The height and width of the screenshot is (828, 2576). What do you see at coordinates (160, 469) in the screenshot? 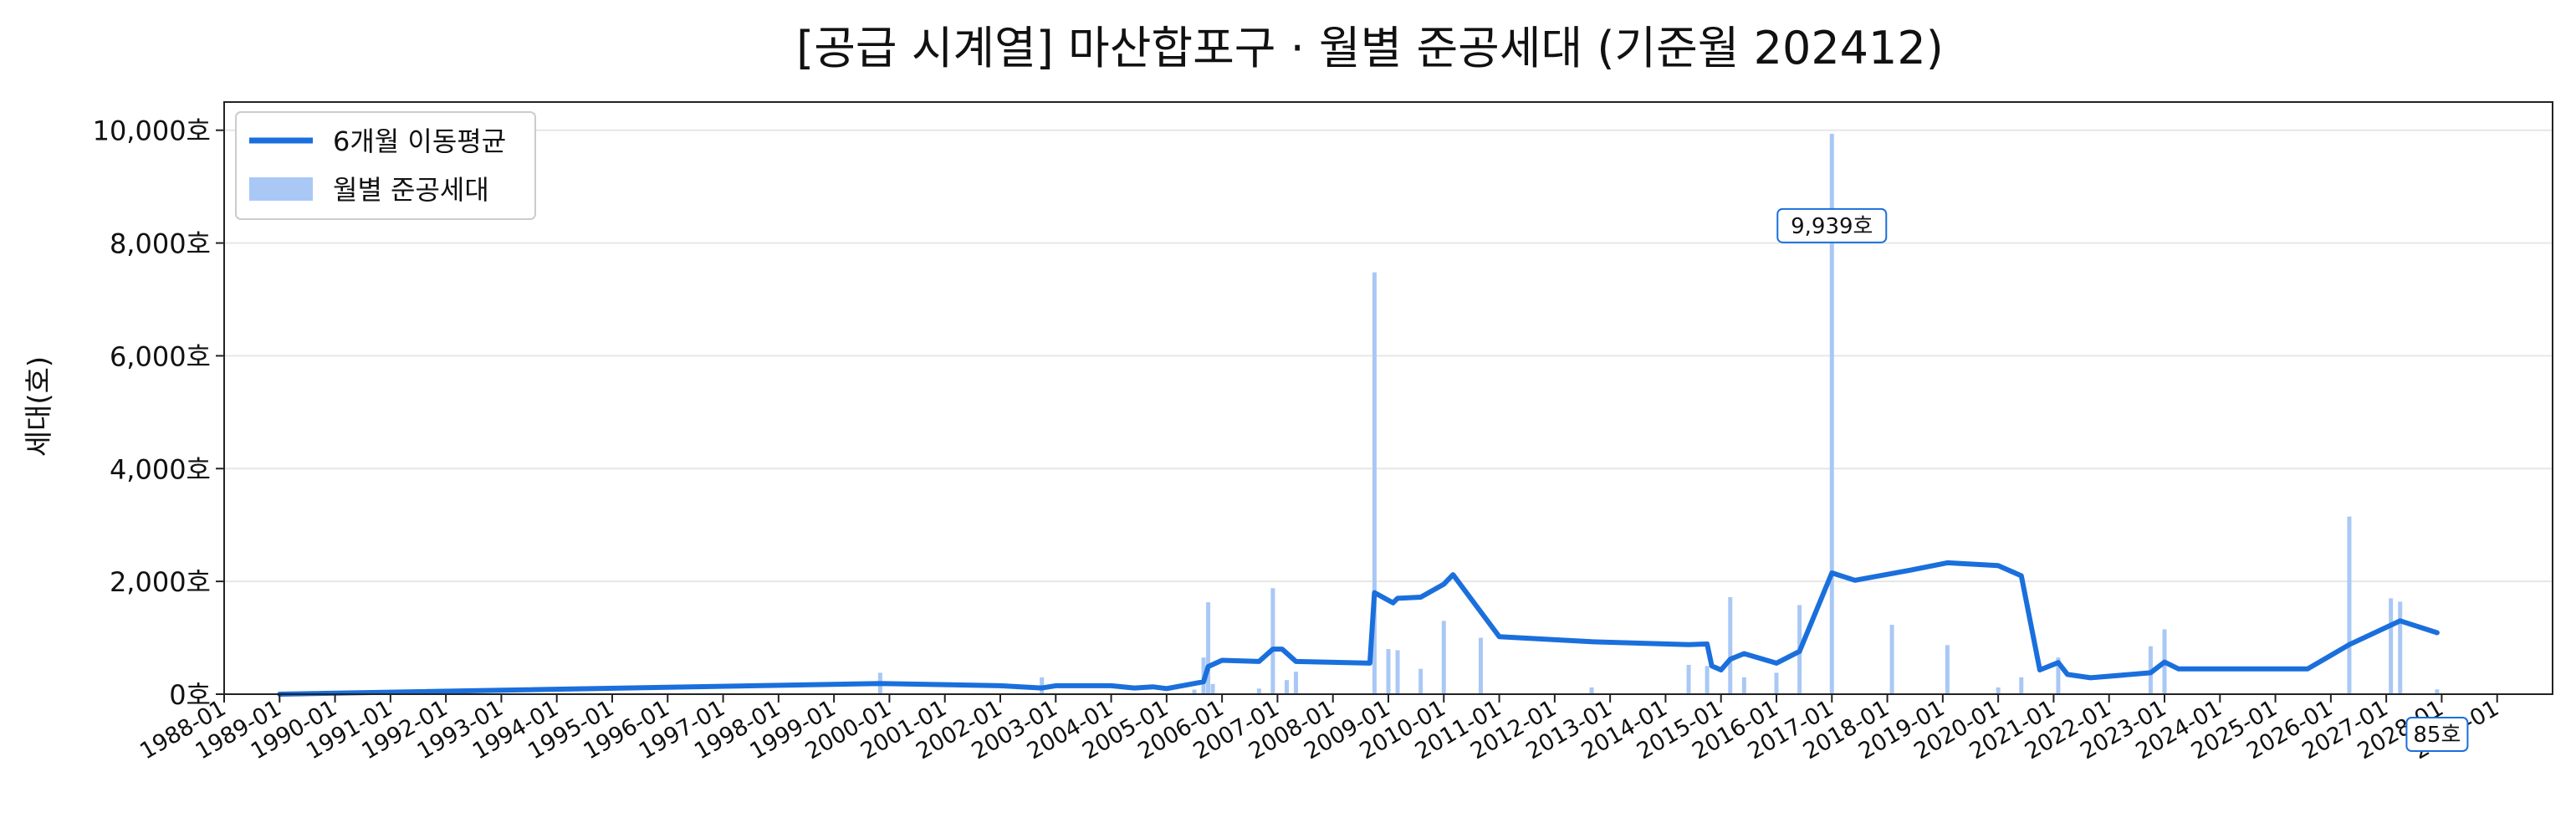
I see `y-tick-label: 4,000호` at bounding box center [160, 469].